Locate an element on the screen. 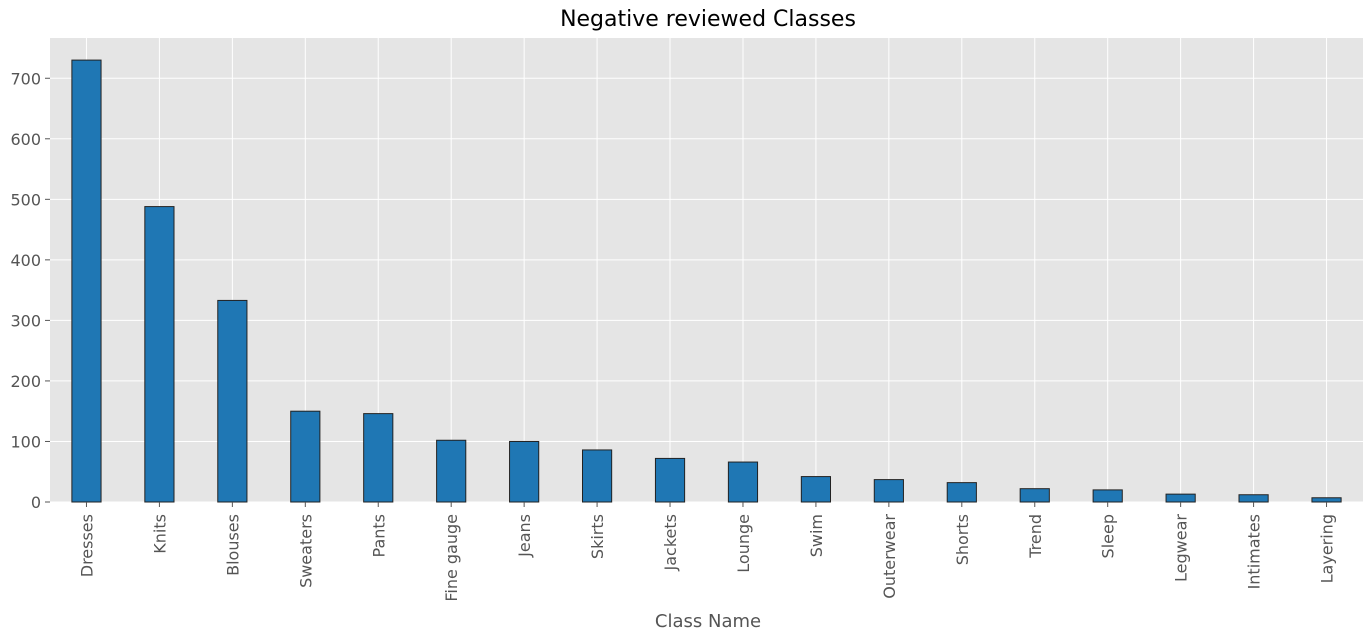 The width and height of the screenshot is (1365, 635). x-tick-label: Intimates is located at coordinates (1254, 551).